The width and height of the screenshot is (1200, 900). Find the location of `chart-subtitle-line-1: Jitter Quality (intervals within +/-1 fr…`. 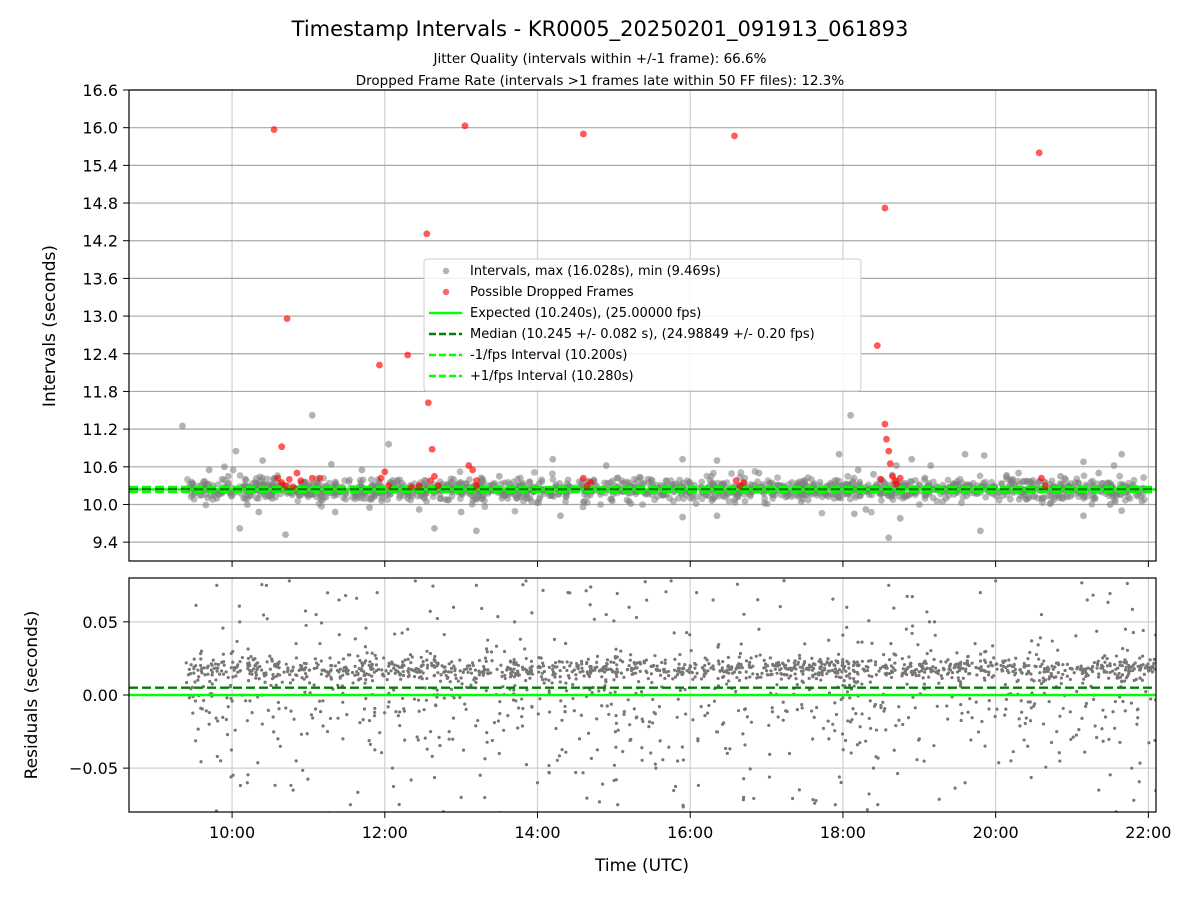

chart-subtitle-line-1: Jitter Quality (intervals within +/-1 fr… is located at coordinates (600, 59).